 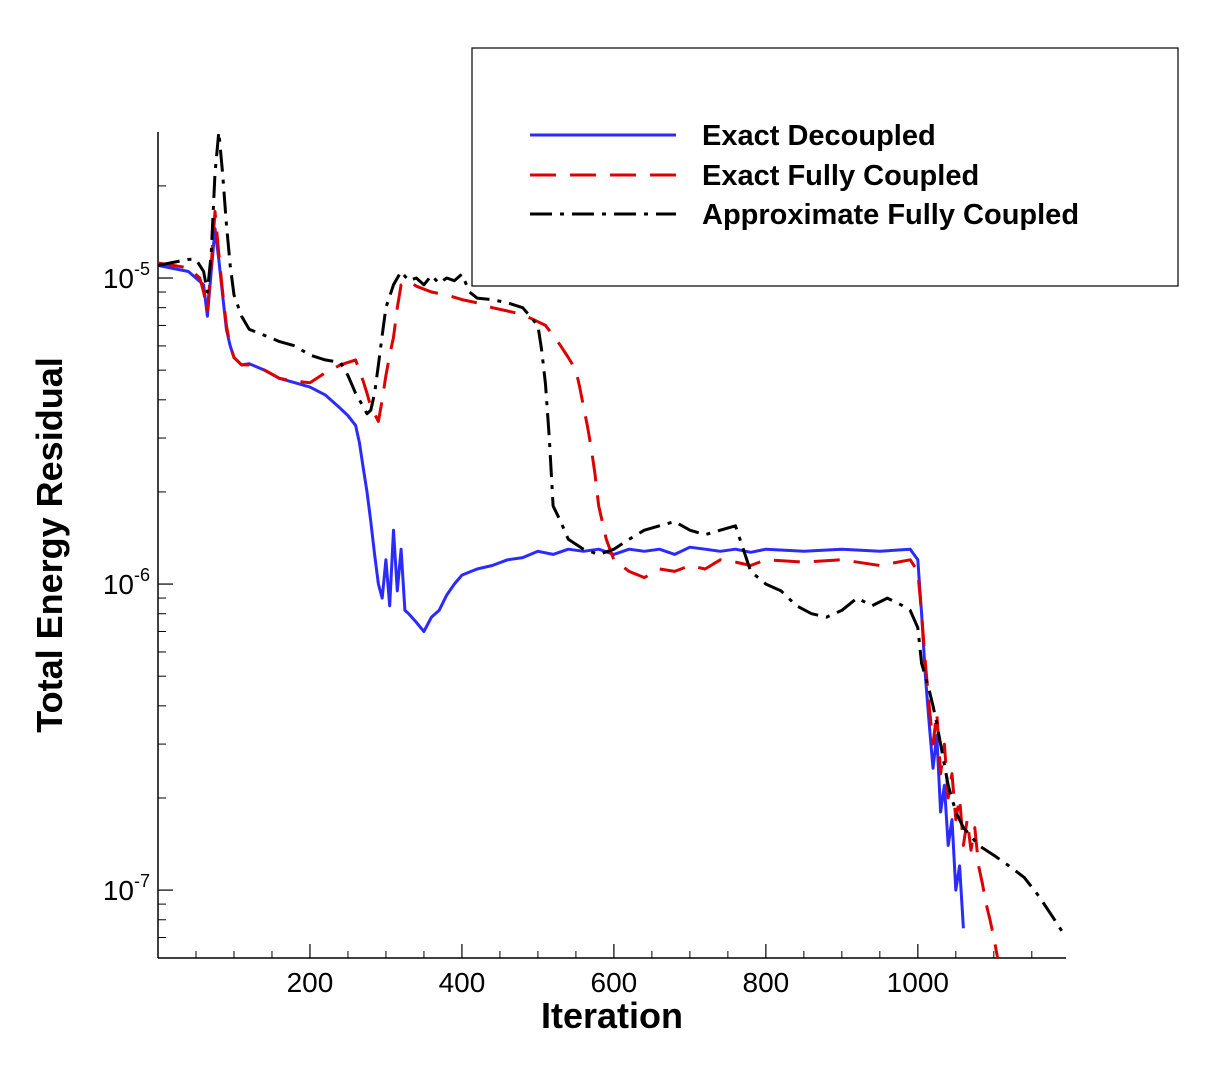 What do you see at coordinates (918, 982) in the screenshot?
I see `x-tick-label: 1000` at bounding box center [918, 982].